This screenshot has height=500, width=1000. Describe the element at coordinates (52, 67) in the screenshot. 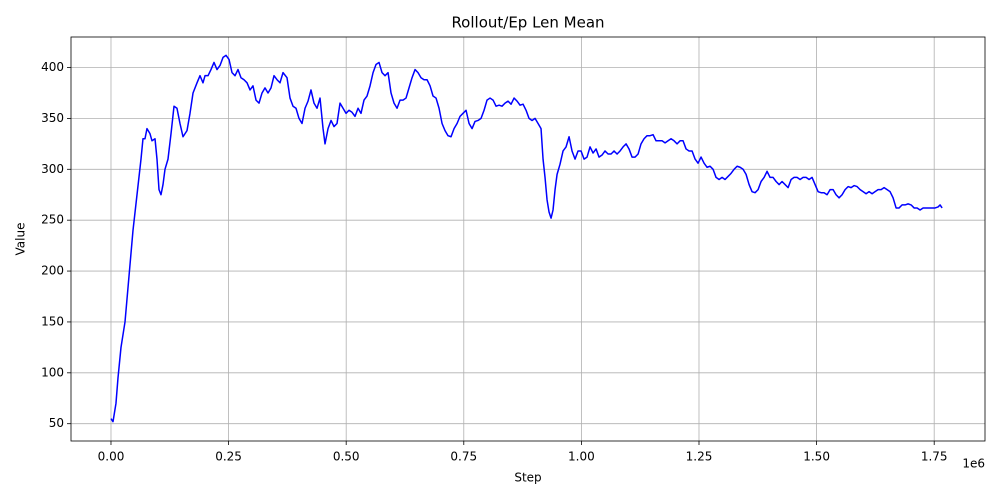

I see `y-tick-label: 400` at that location.